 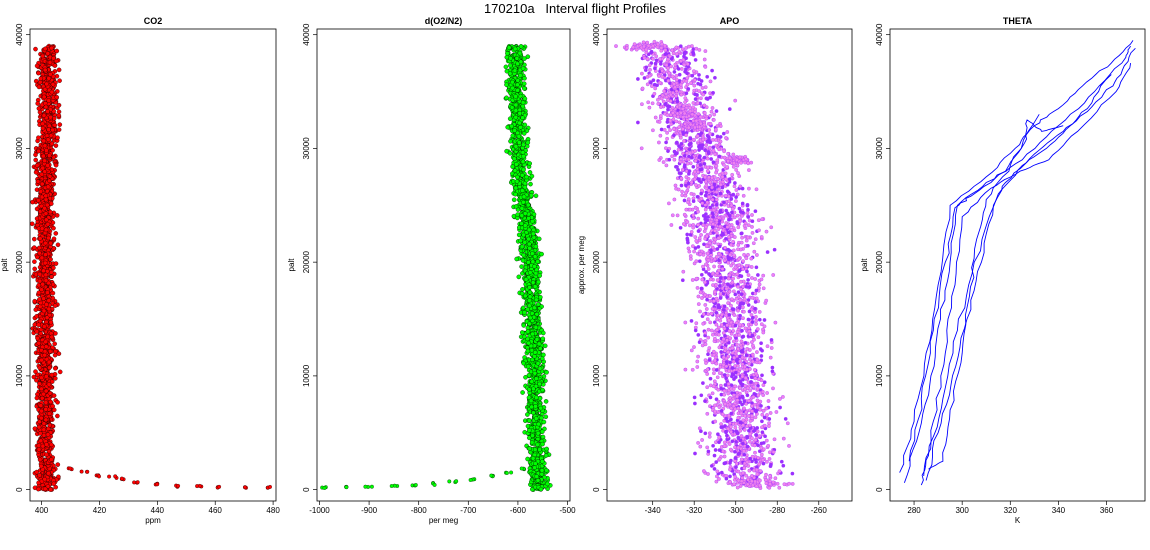 I want to click on x-tick-label: -800, so click(x=419, y=510).